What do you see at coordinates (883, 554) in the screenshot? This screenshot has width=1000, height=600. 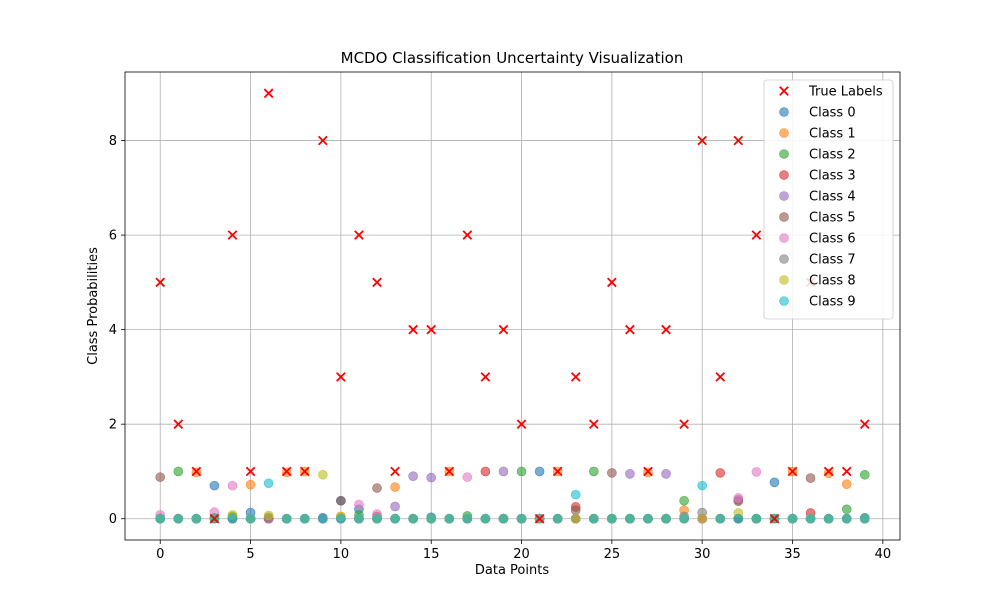 I see `x-tick-label: 40` at bounding box center [883, 554].